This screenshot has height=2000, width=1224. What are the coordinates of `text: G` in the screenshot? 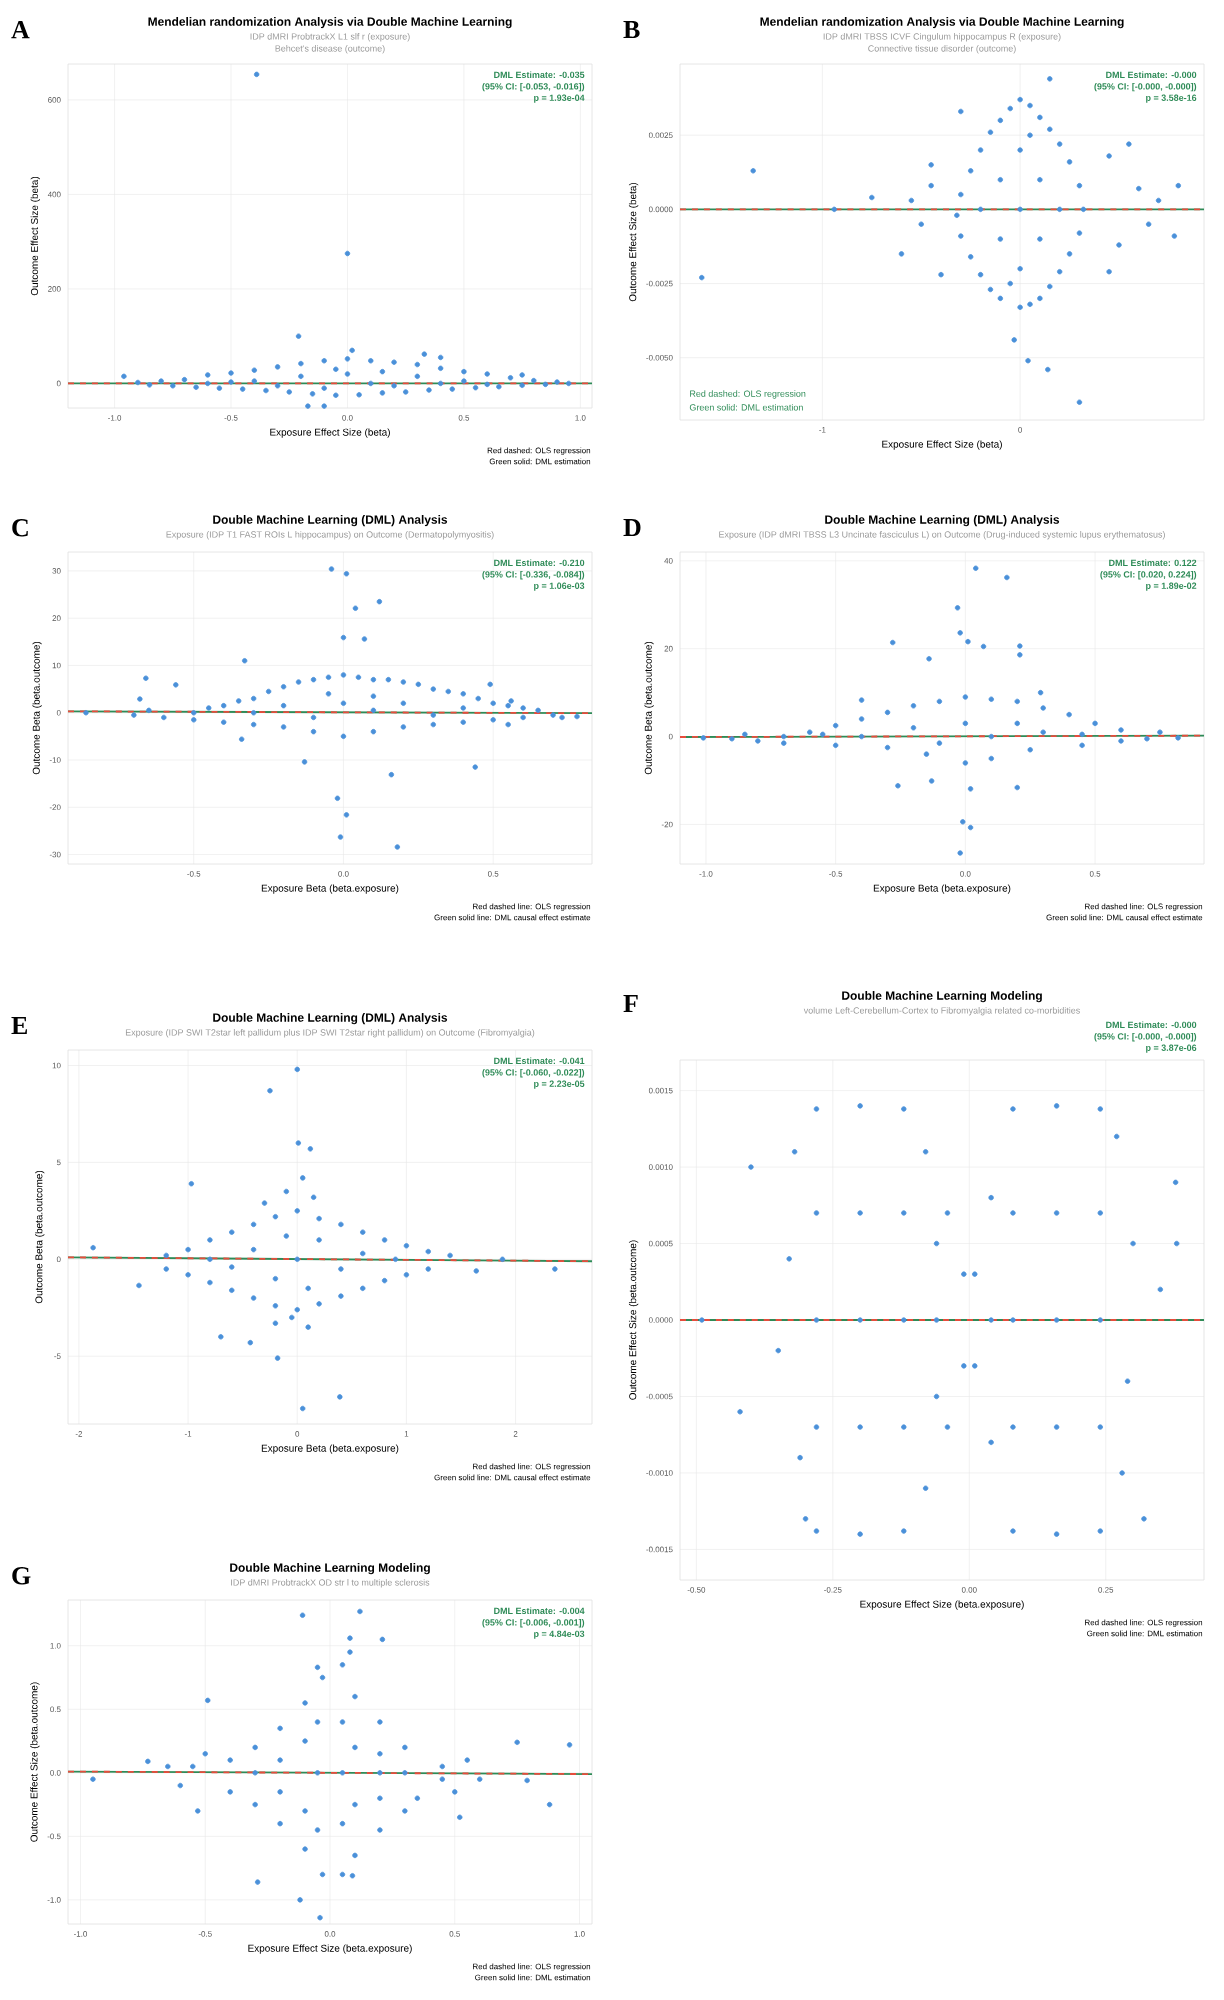 It's located at (21, 1576).